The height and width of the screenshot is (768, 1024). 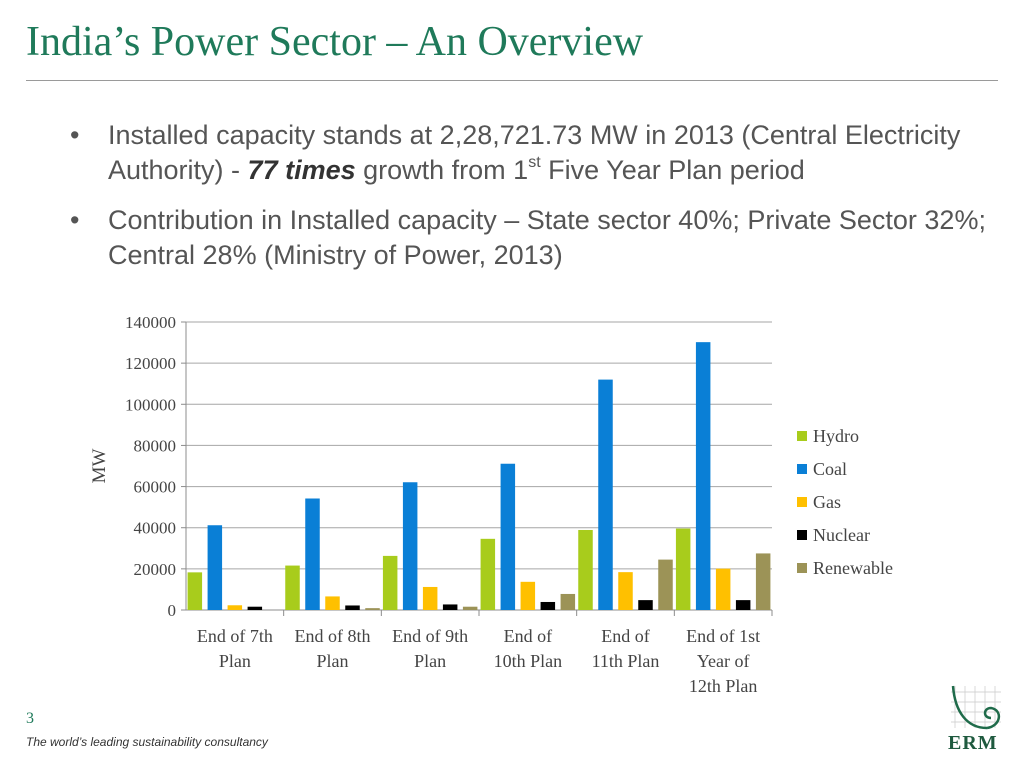 I want to click on y-tick-label: 40000, so click(x=155, y=528).